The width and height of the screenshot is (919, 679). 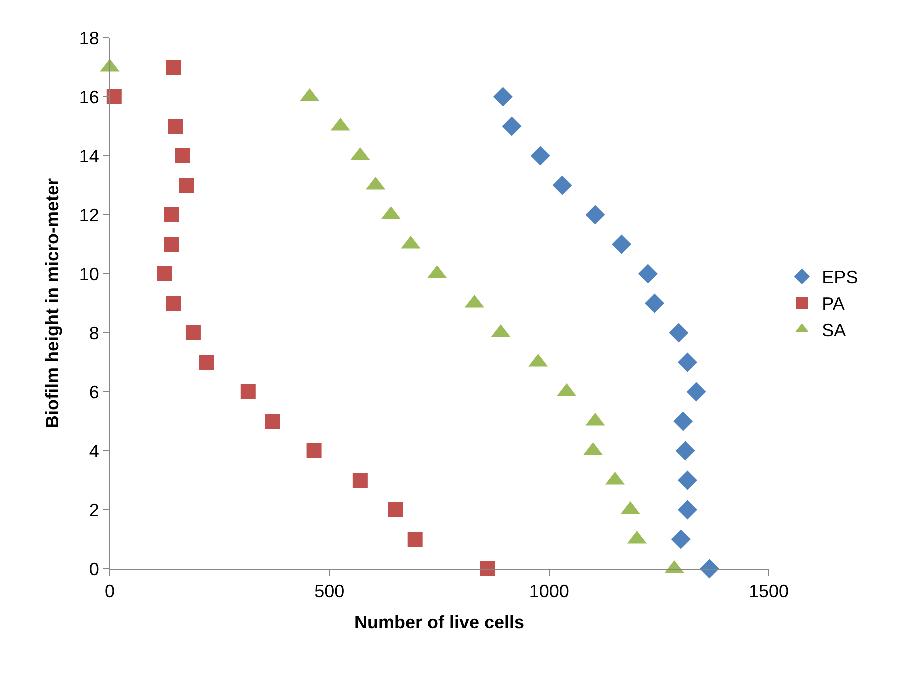 What do you see at coordinates (840, 278) in the screenshot?
I see `legend-label: EPS` at bounding box center [840, 278].